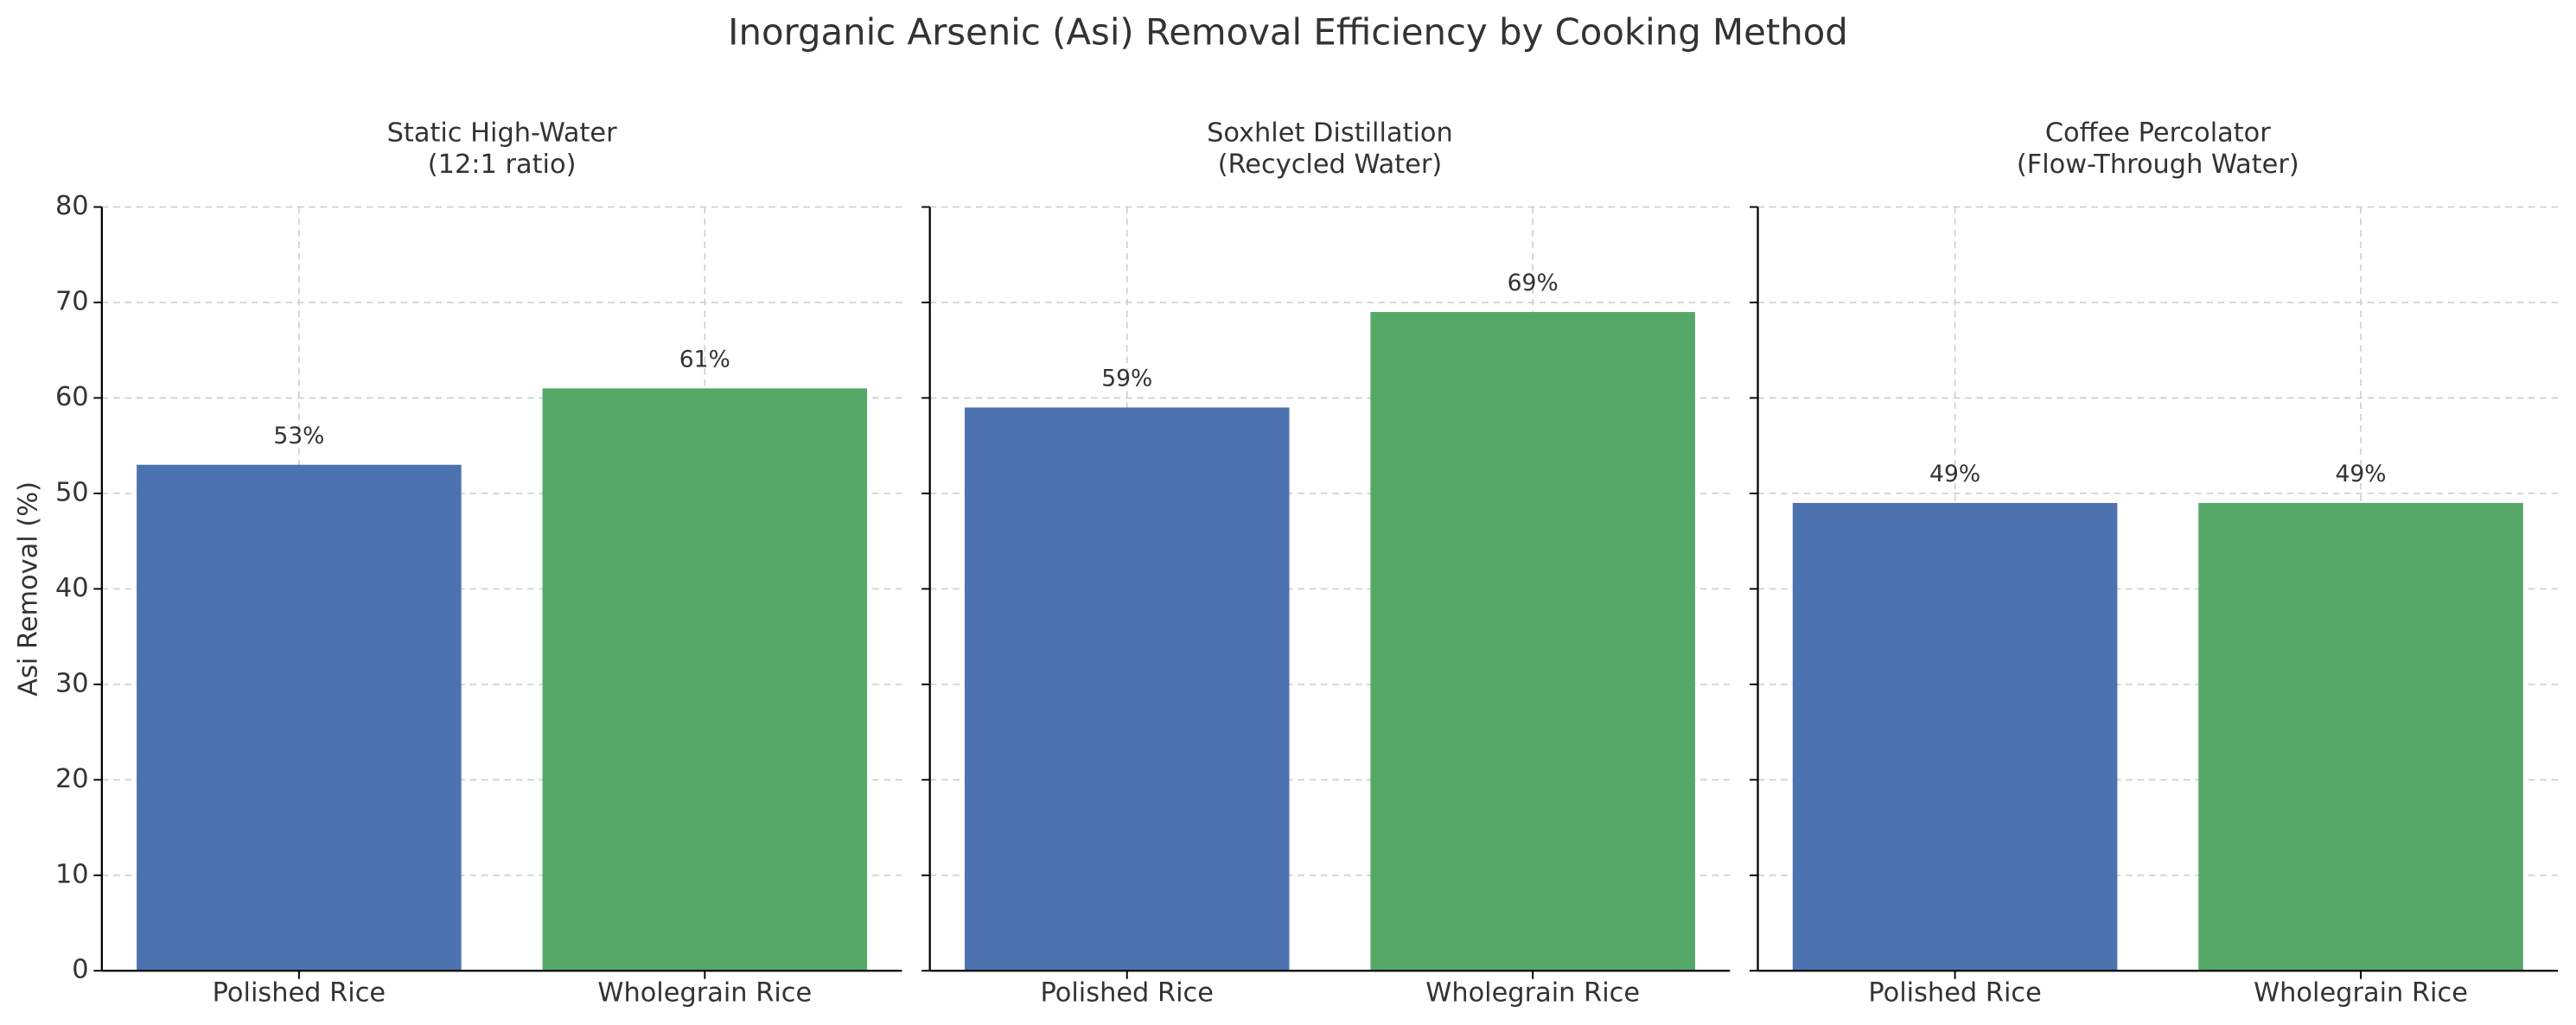 The height and width of the screenshot is (1025, 2576). What do you see at coordinates (72, 301) in the screenshot?
I see `y-tick-label: 70` at bounding box center [72, 301].